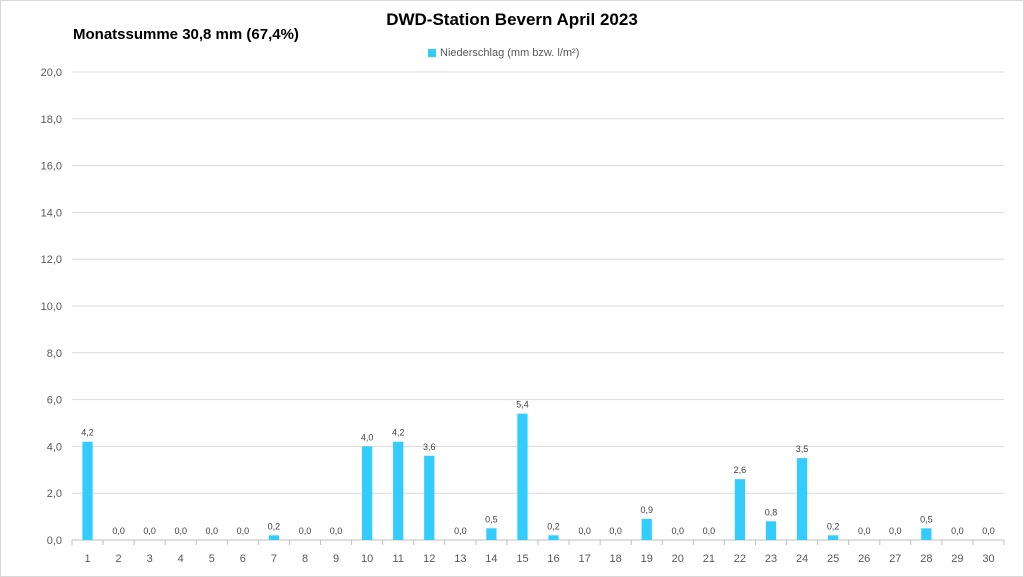 The height and width of the screenshot is (577, 1024). What do you see at coordinates (895, 559) in the screenshot?
I see `x-tick-label: 27` at bounding box center [895, 559].